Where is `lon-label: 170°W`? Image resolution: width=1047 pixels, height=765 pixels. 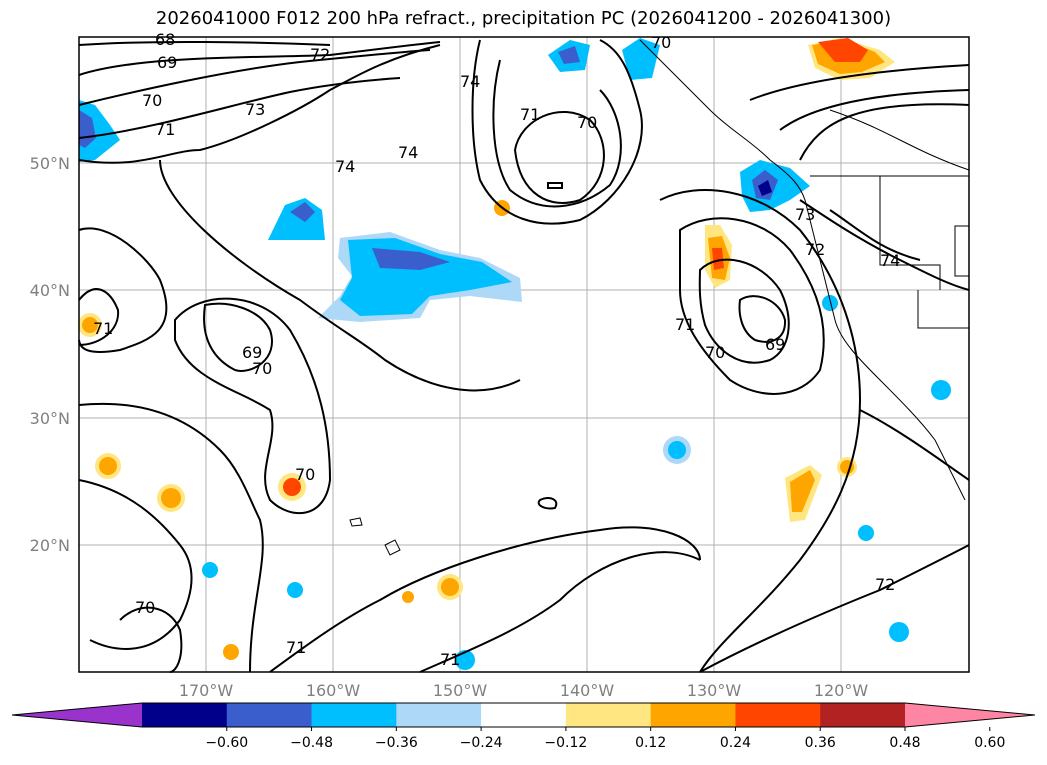
lon-label: 170°W is located at coordinates (206, 690).